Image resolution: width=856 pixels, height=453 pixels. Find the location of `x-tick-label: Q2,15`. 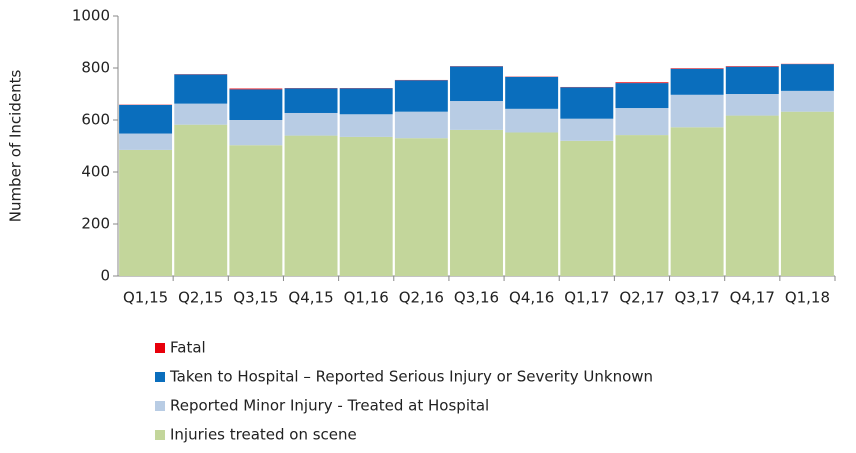

x-tick-label: Q2,15 is located at coordinates (200, 298).